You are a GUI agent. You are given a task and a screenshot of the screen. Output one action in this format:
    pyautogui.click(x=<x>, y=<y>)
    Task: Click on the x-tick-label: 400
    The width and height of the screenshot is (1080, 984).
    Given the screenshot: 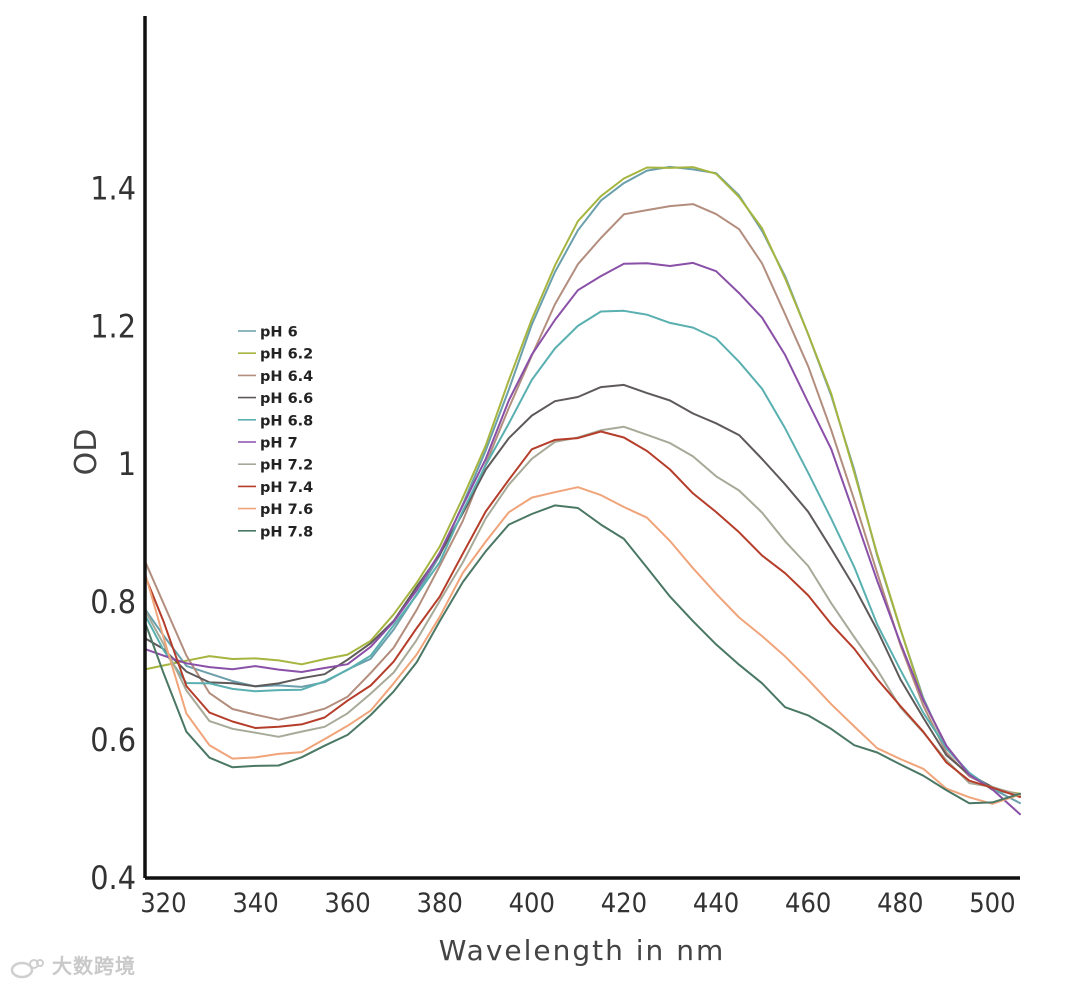 What is the action you would take?
    pyautogui.click(x=532, y=903)
    